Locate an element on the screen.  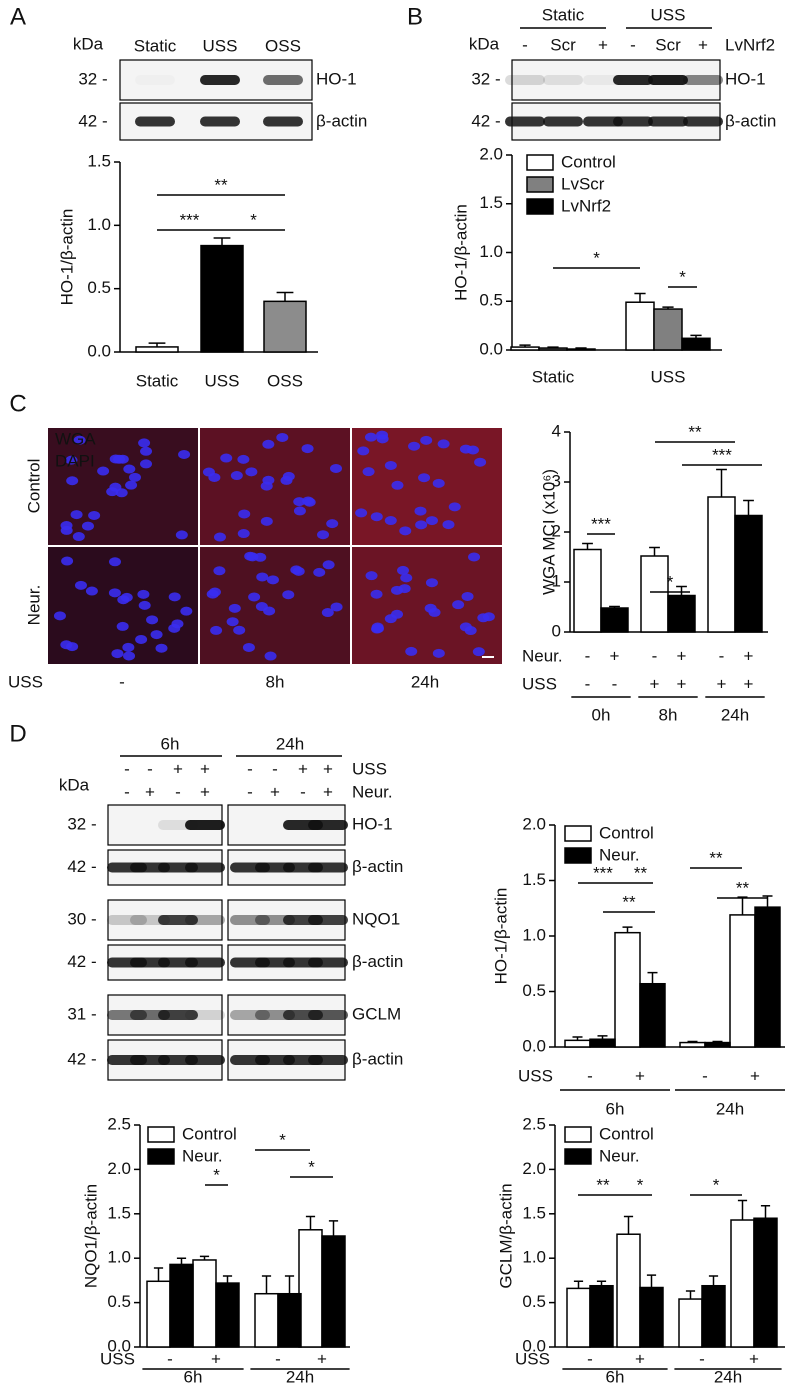
stain-label: WGA is located at coordinates (75, 438).